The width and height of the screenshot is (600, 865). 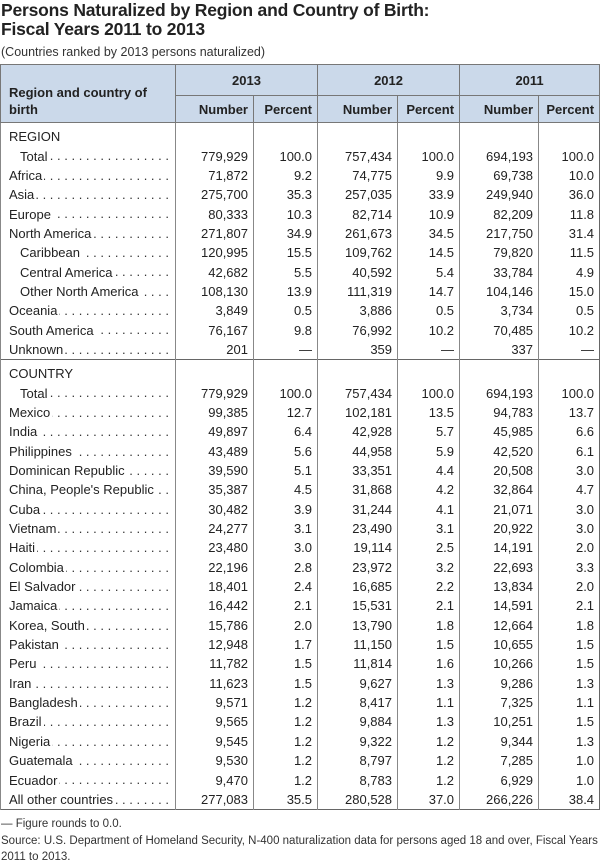 What do you see at coordinates (357, 470) in the screenshot?
I see `cell-number-2012: 33,351` at bounding box center [357, 470].